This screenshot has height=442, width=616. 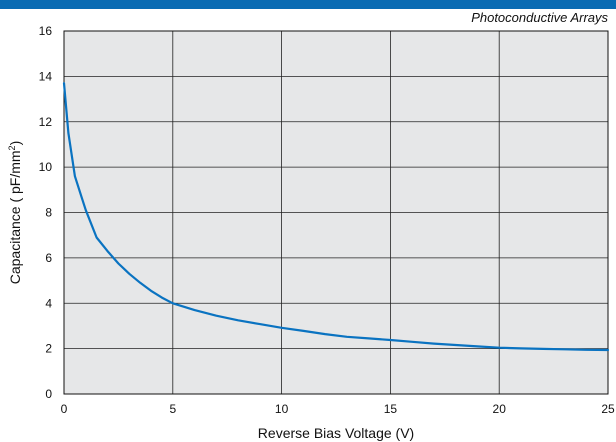 What do you see at coordinates (391, 409) in the screenshot?
I see `x-tick-label: 15` at bounding box center [391, 409].